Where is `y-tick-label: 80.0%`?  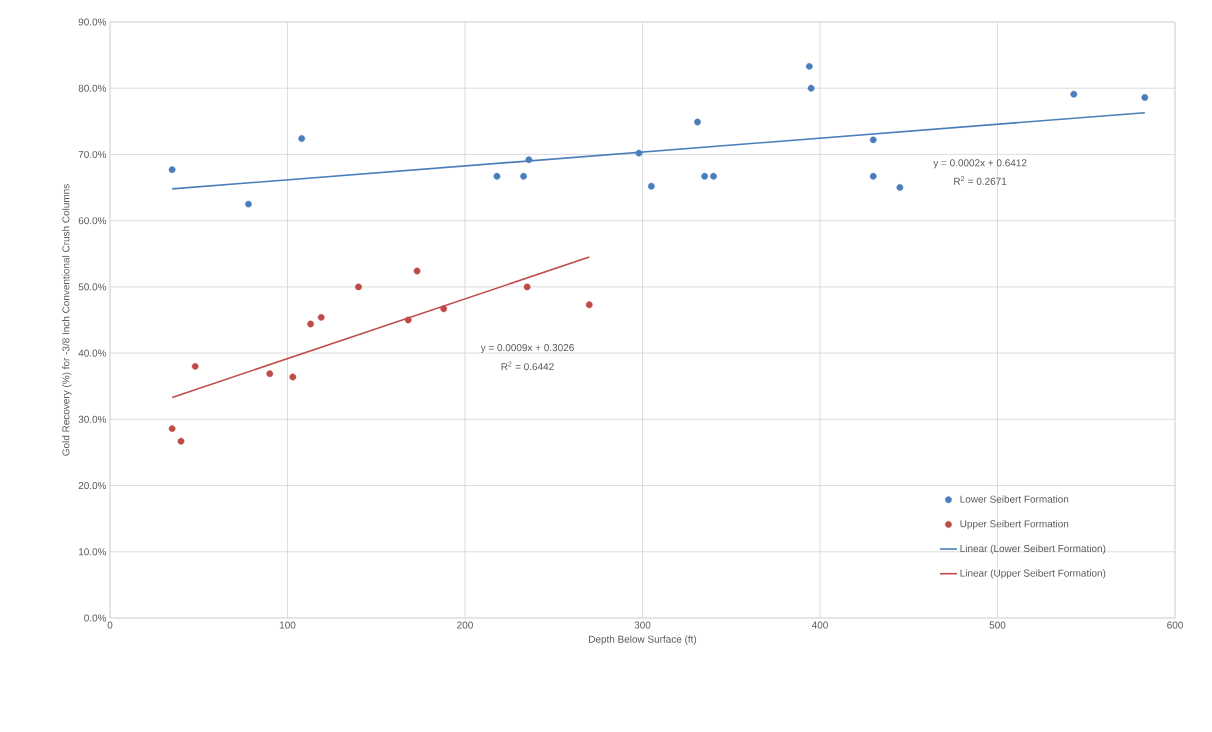
y-tick-label: 80.0% is located at coordinates (92, 88).